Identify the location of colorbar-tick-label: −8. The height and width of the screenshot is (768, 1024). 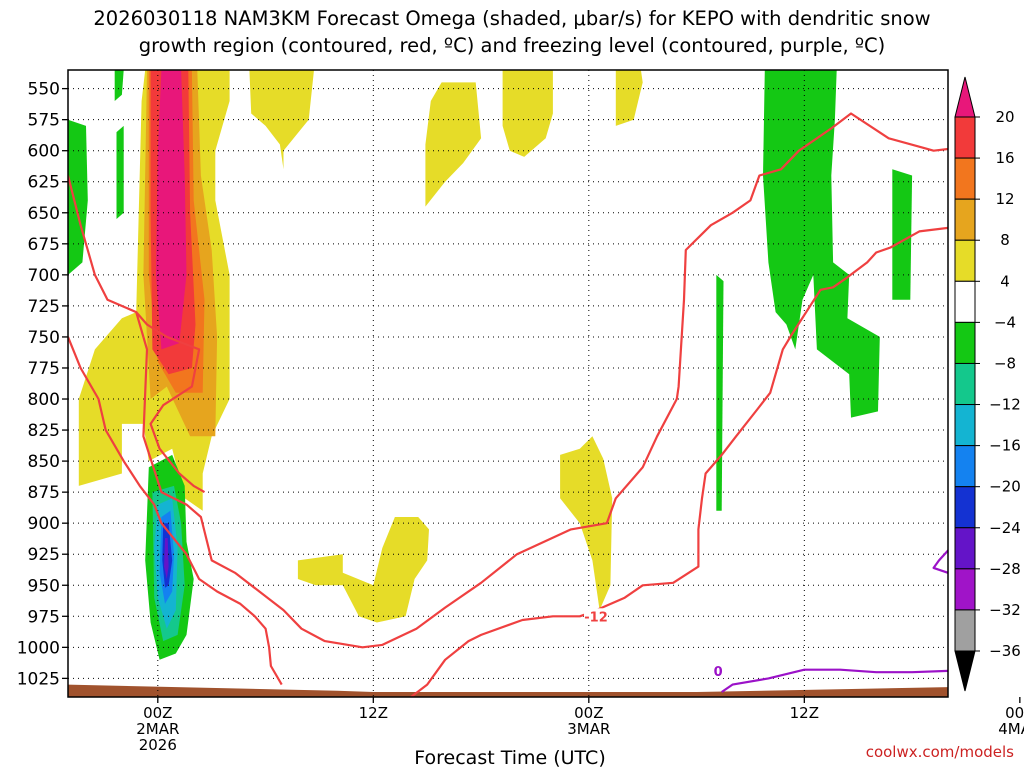
(1005, 363).